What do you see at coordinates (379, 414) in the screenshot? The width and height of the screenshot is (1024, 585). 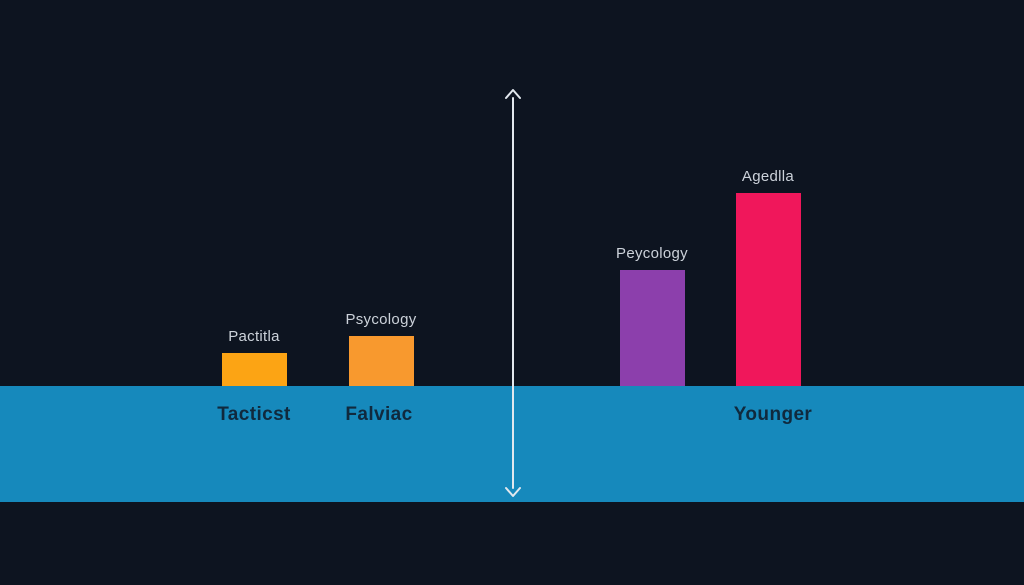 I see `band-label-falviac: Falviac` at bounding box center [379, 414].